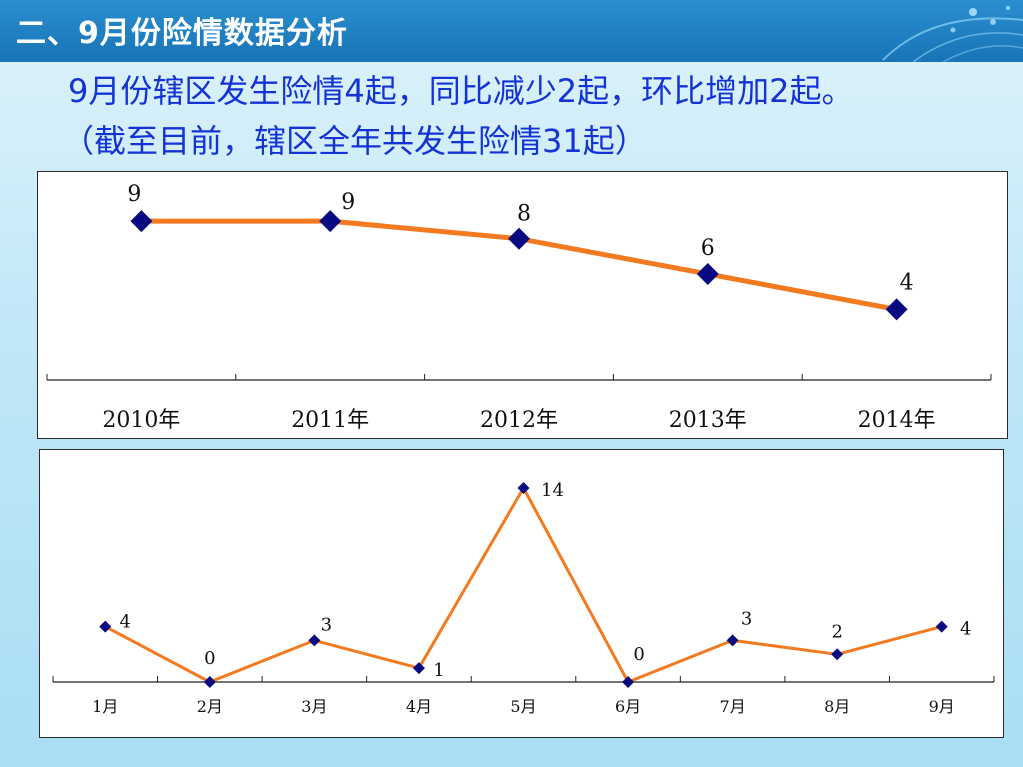 The height and width of the screenshot is (767, 1023). I want to click on x-tick-label: 2013年, so click(708, 420).